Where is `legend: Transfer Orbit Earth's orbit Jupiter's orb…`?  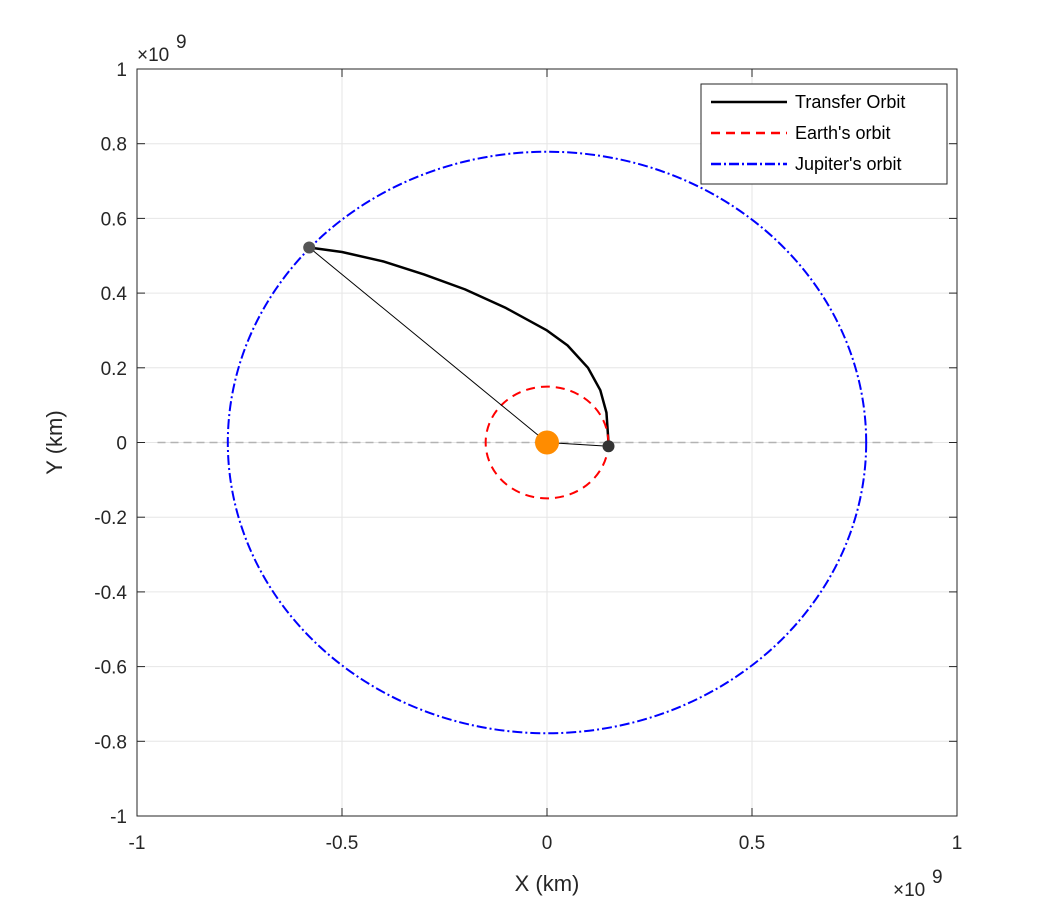
legend: Transfer Orbit Earth's orbit Jupiter's orb… is located at coordinates (824, 134).